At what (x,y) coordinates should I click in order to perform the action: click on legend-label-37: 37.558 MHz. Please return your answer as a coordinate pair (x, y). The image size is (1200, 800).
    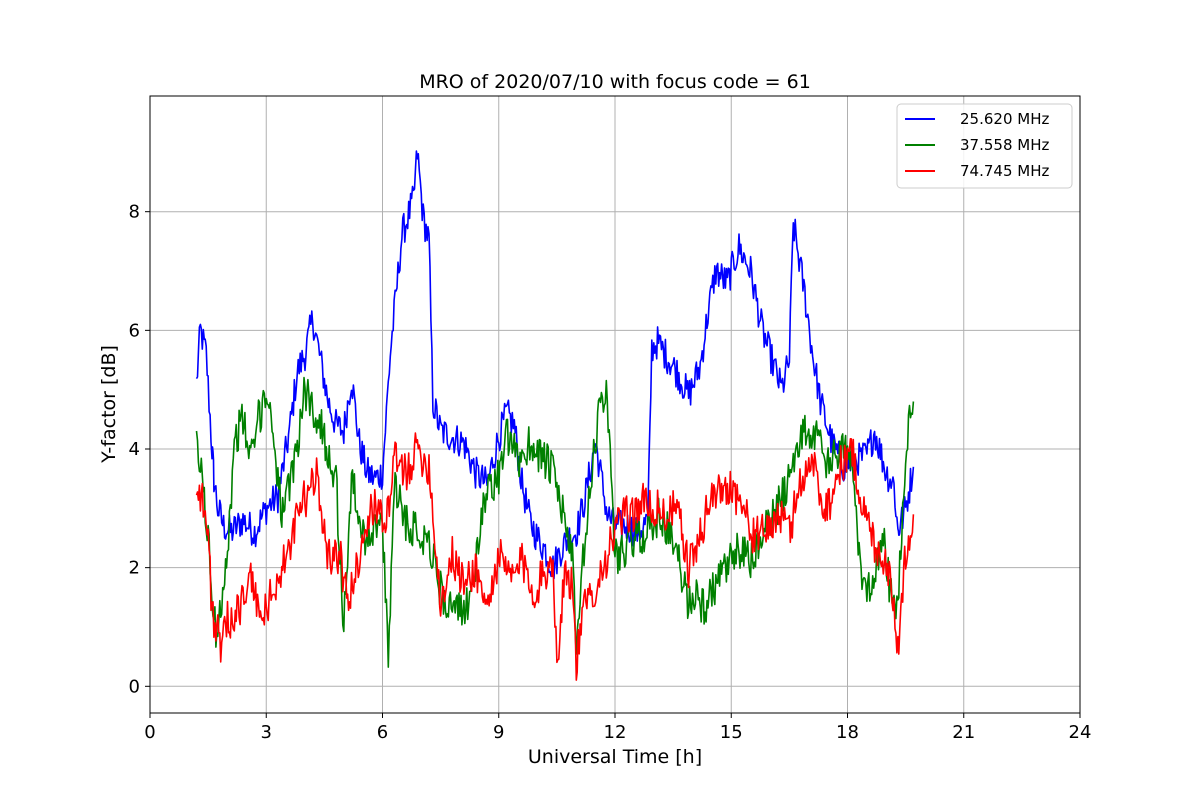
    Looking at the image, I should click on (1004, 145).